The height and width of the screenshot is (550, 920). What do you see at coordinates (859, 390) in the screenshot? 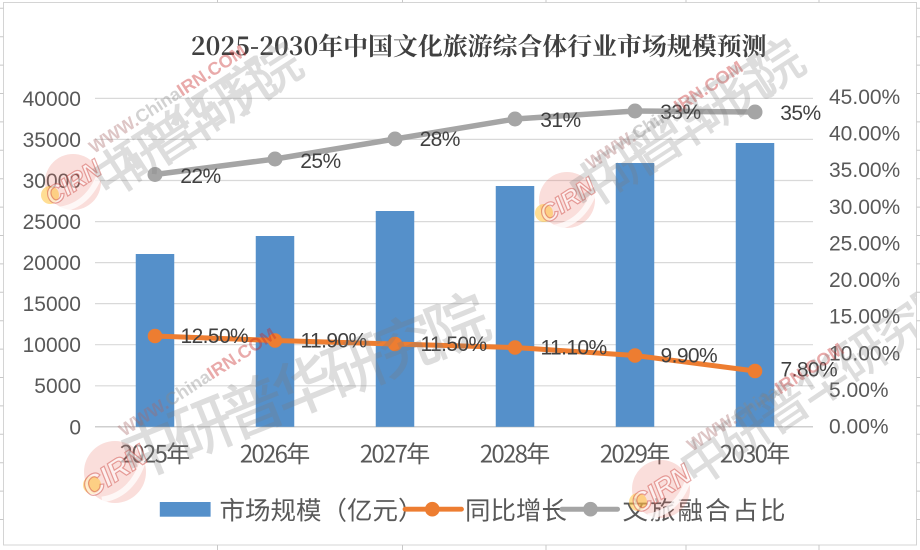
I see `svg-text: 5.00%` at bounding box center [859, 390].